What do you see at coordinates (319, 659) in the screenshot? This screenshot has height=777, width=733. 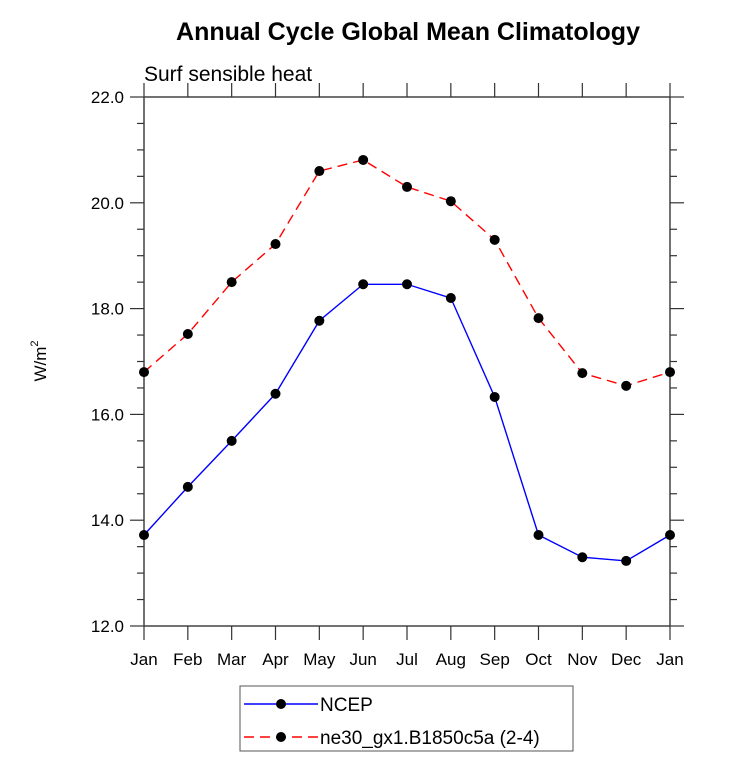 I see `x-tick-label: May` at bounding box center [319, 659].